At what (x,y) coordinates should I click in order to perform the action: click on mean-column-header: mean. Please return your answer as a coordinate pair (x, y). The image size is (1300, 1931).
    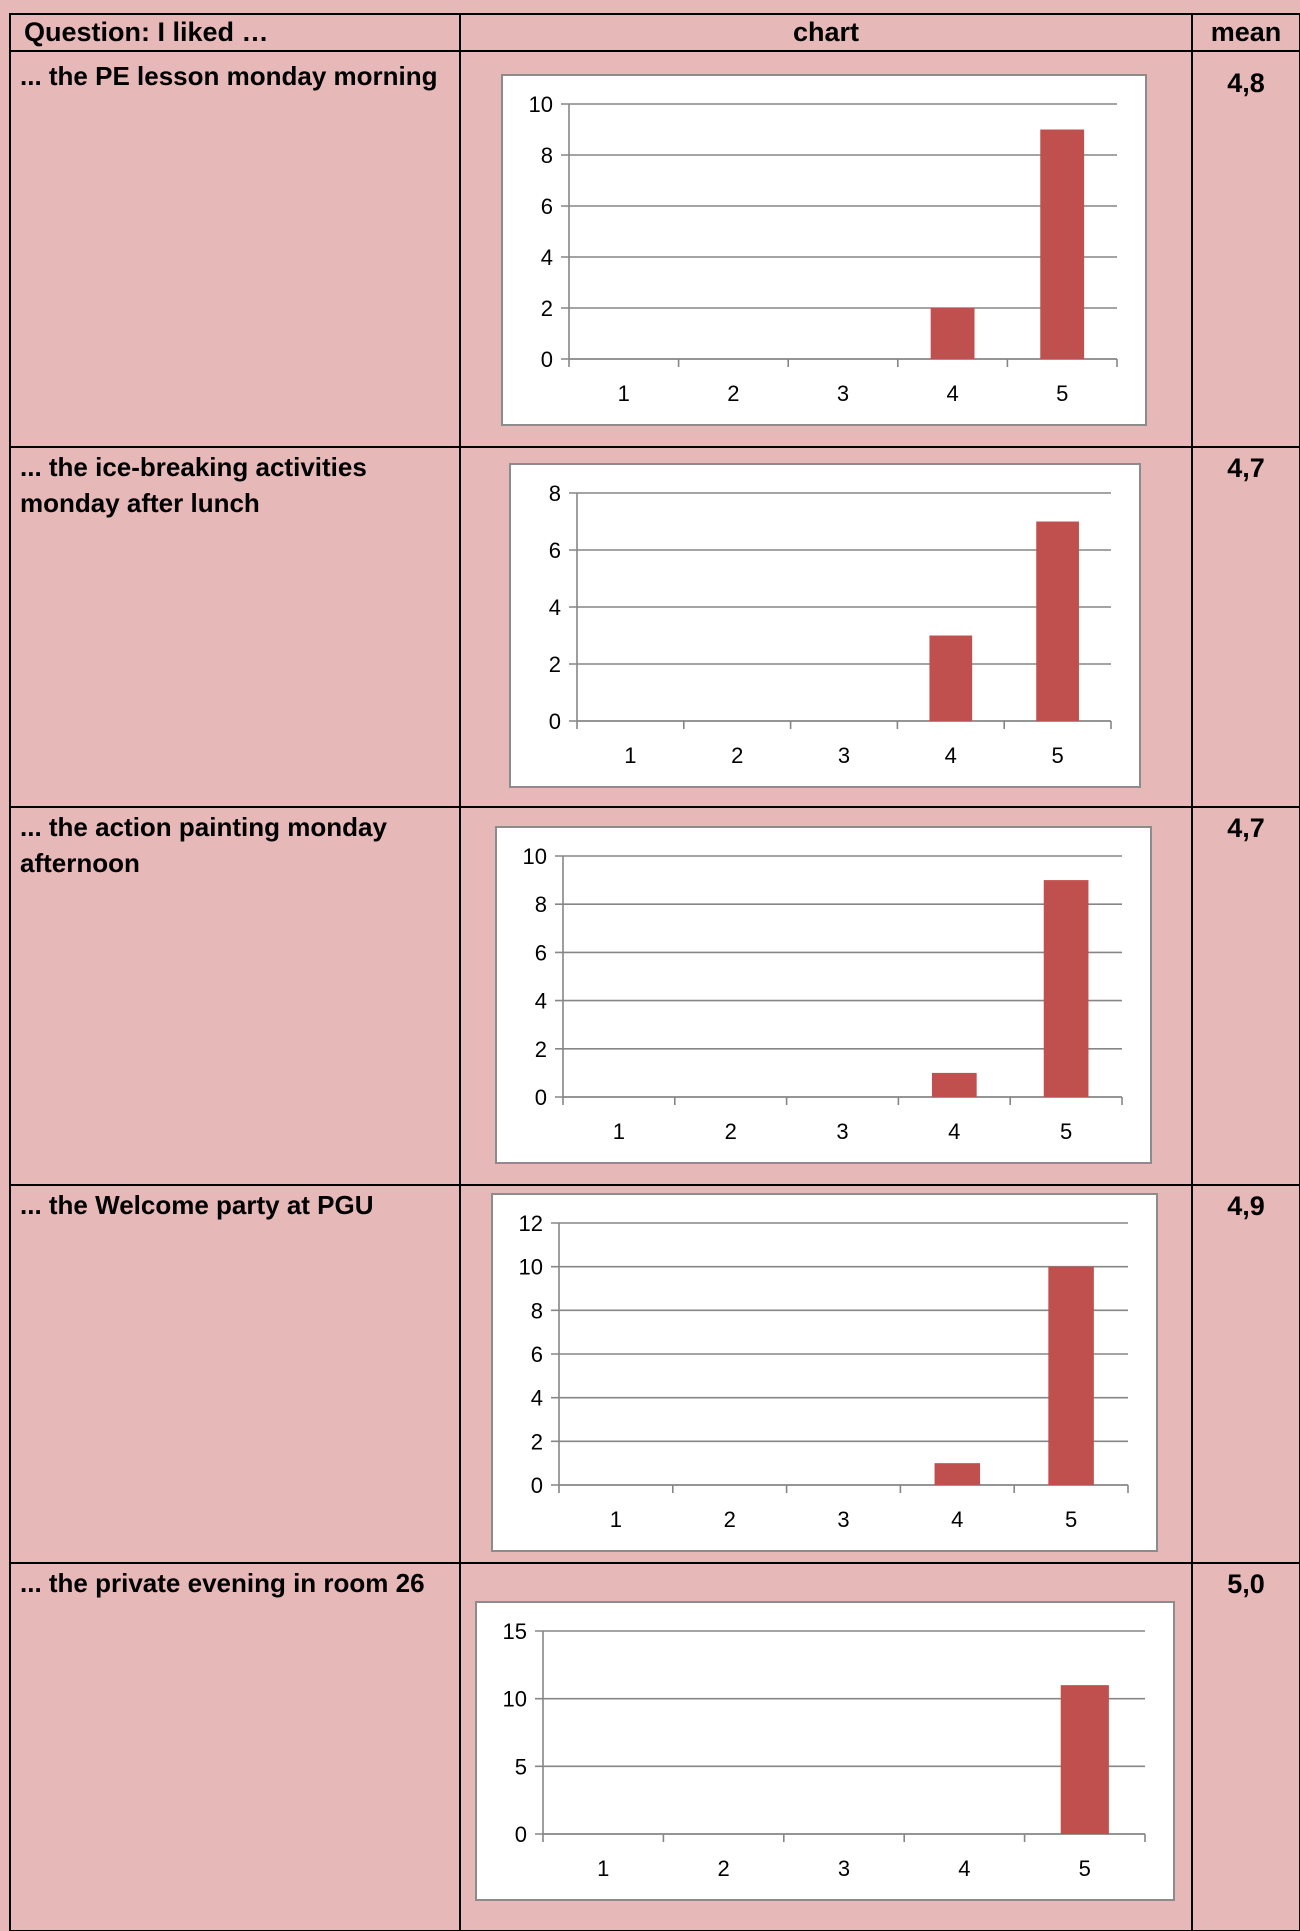
    Looking at the image, I should click on (1246, 32).